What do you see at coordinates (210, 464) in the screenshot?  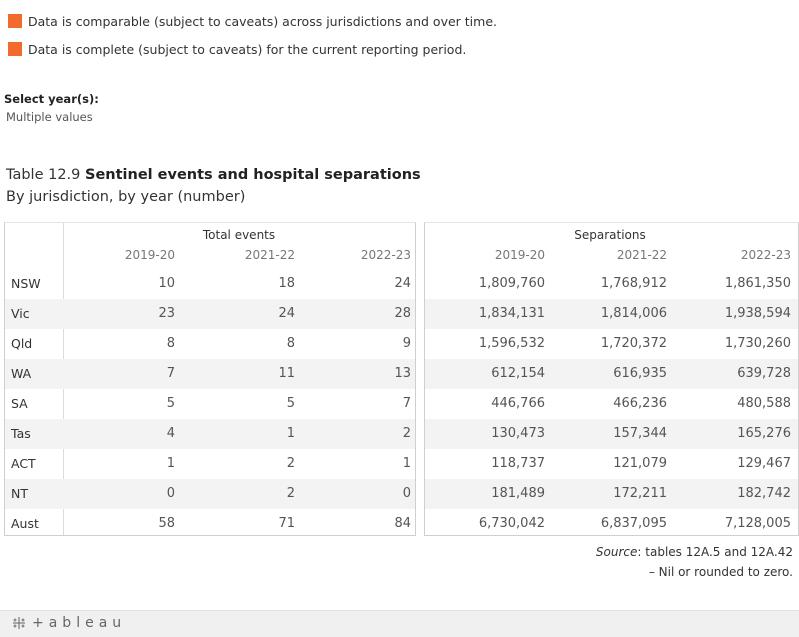 I see `table-row: ACT 1 2 1` at bounding box center [210, 464].